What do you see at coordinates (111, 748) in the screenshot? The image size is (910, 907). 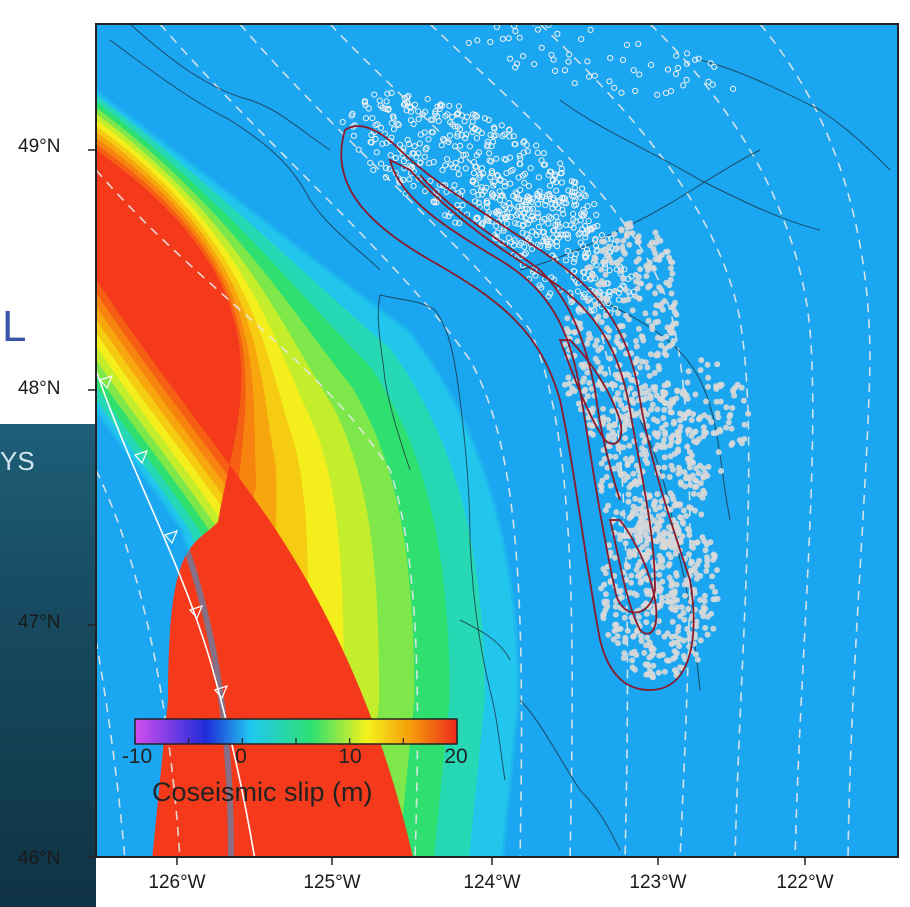 I see `dashed-line` at bounding box center [111, 748].